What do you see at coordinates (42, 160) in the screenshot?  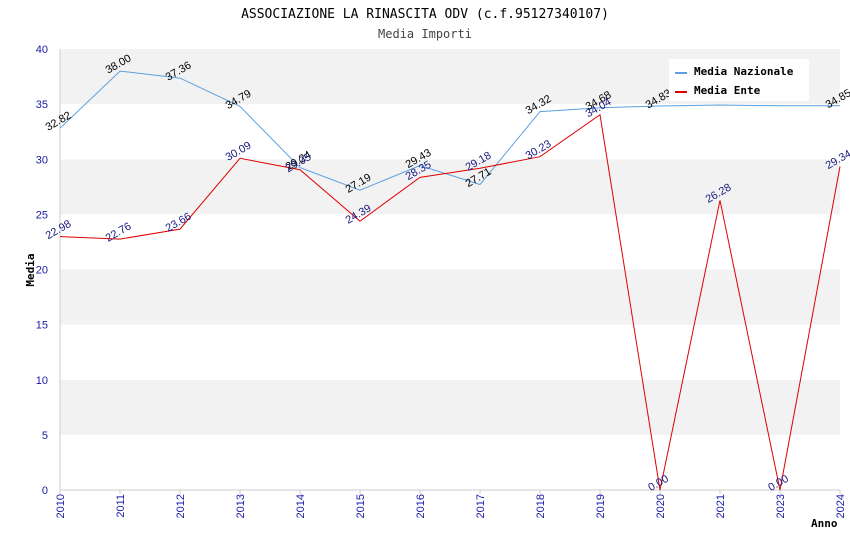 I see `y-tick-label: 30` at bounding box center [42, 160].